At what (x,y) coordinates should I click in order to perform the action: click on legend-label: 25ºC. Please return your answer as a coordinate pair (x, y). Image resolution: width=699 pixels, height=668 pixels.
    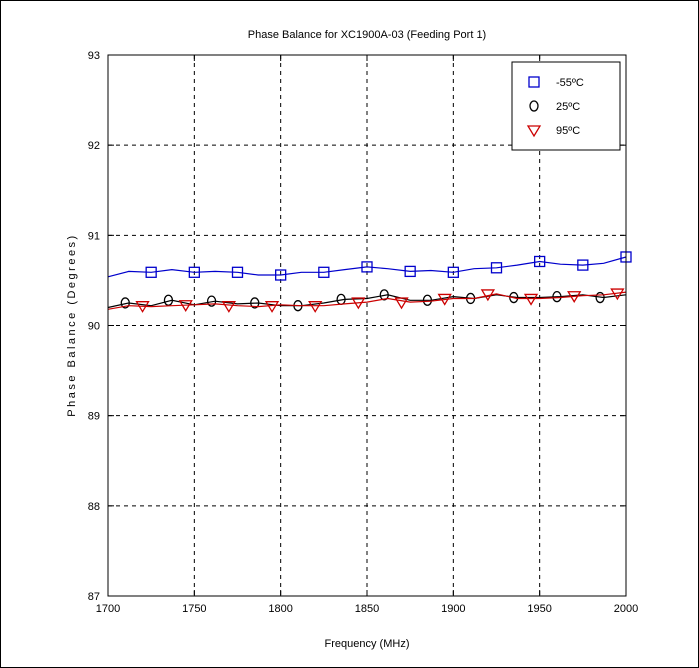
    Looking at the image, I should click on (568, 107).